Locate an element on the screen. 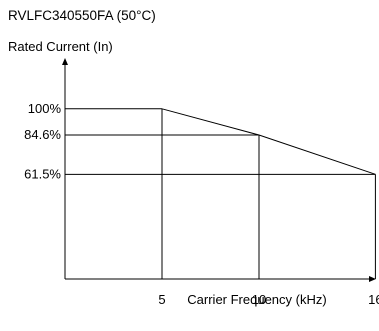 The height and width of the screenshot is (331, 379). series-line is located at coordinates (268, 141).